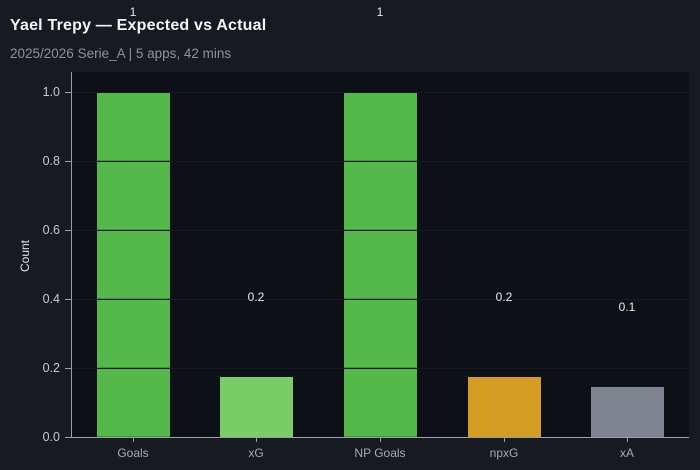 This screenshot has height=470, width=700. What do you see at coordinates (51, 230) in the screenshot?
I see `y-tick-label: 0.6` at bounding box center [51, 230].